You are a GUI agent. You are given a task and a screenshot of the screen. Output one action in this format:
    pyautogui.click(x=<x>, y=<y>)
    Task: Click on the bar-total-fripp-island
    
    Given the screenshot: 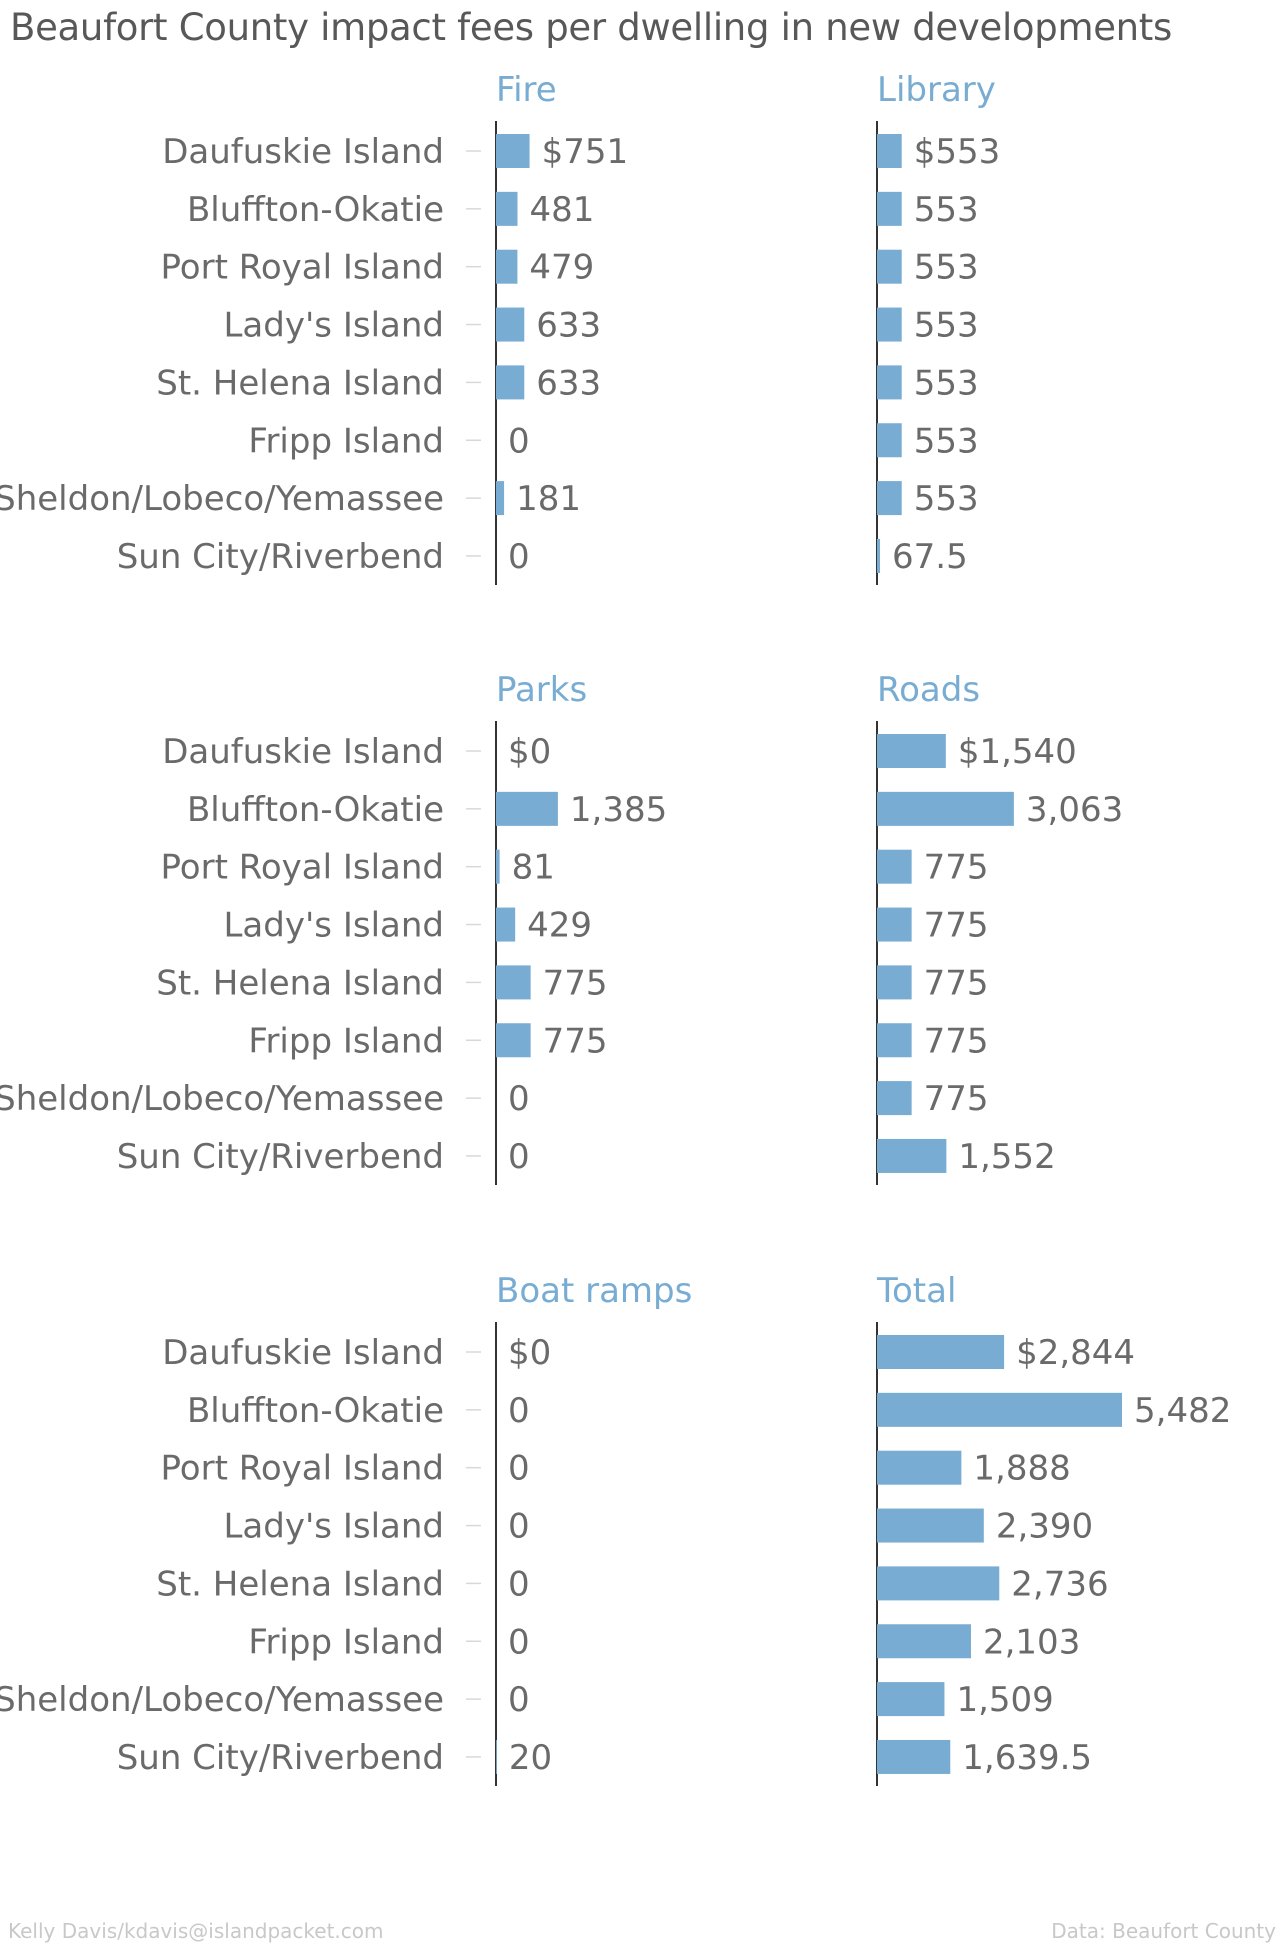 What is the action you would take?
    pyautogui.click(x=924, y=1641)
    